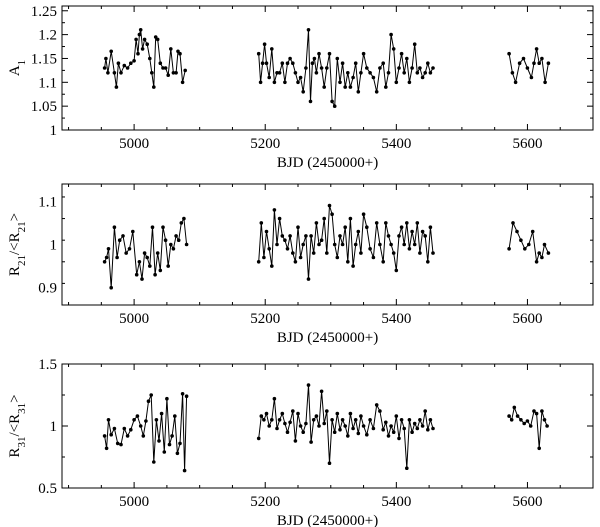 The width and height of the screenshot is (600, 527). I want to click on y-tick-label: 1.5, so click(47, 365).